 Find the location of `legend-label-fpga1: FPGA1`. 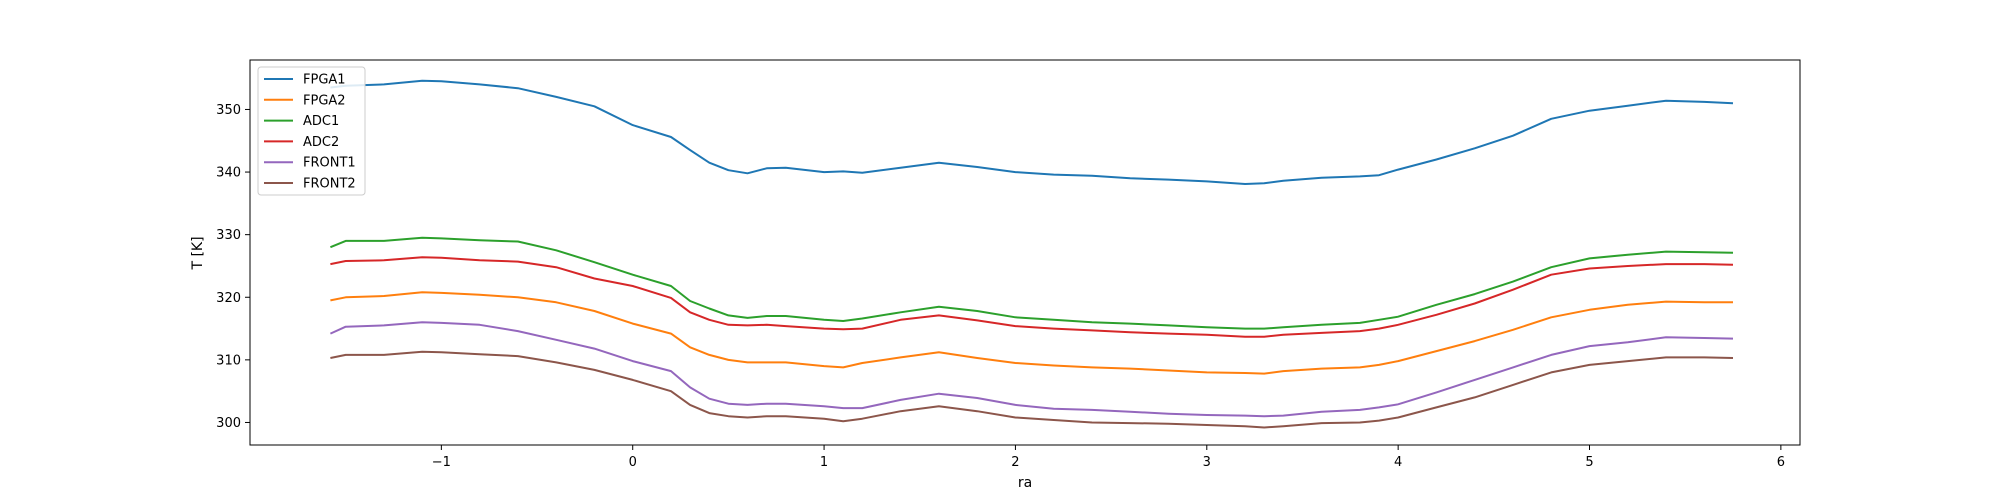

legend-label-fpga1: FPGA1 is located at coordinates (324, 80).